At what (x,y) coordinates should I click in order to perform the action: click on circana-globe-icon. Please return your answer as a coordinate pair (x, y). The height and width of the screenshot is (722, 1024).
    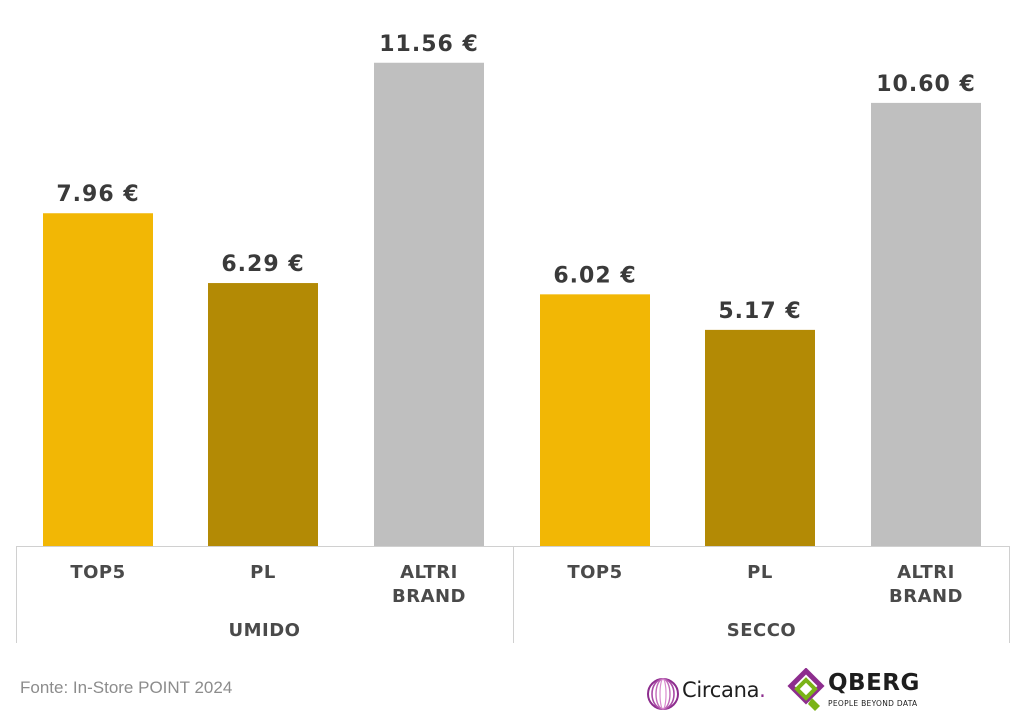
    Looking at the image, I should click on (663, 694).